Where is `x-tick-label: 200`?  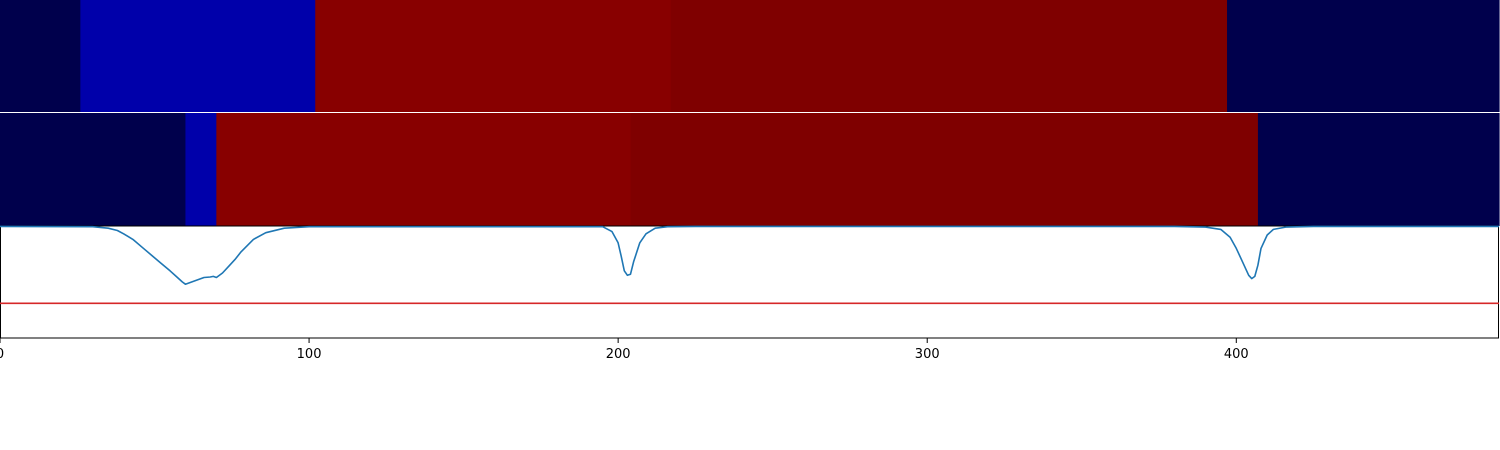
x-tick-label: 200 is located at coordinates (618, 354).